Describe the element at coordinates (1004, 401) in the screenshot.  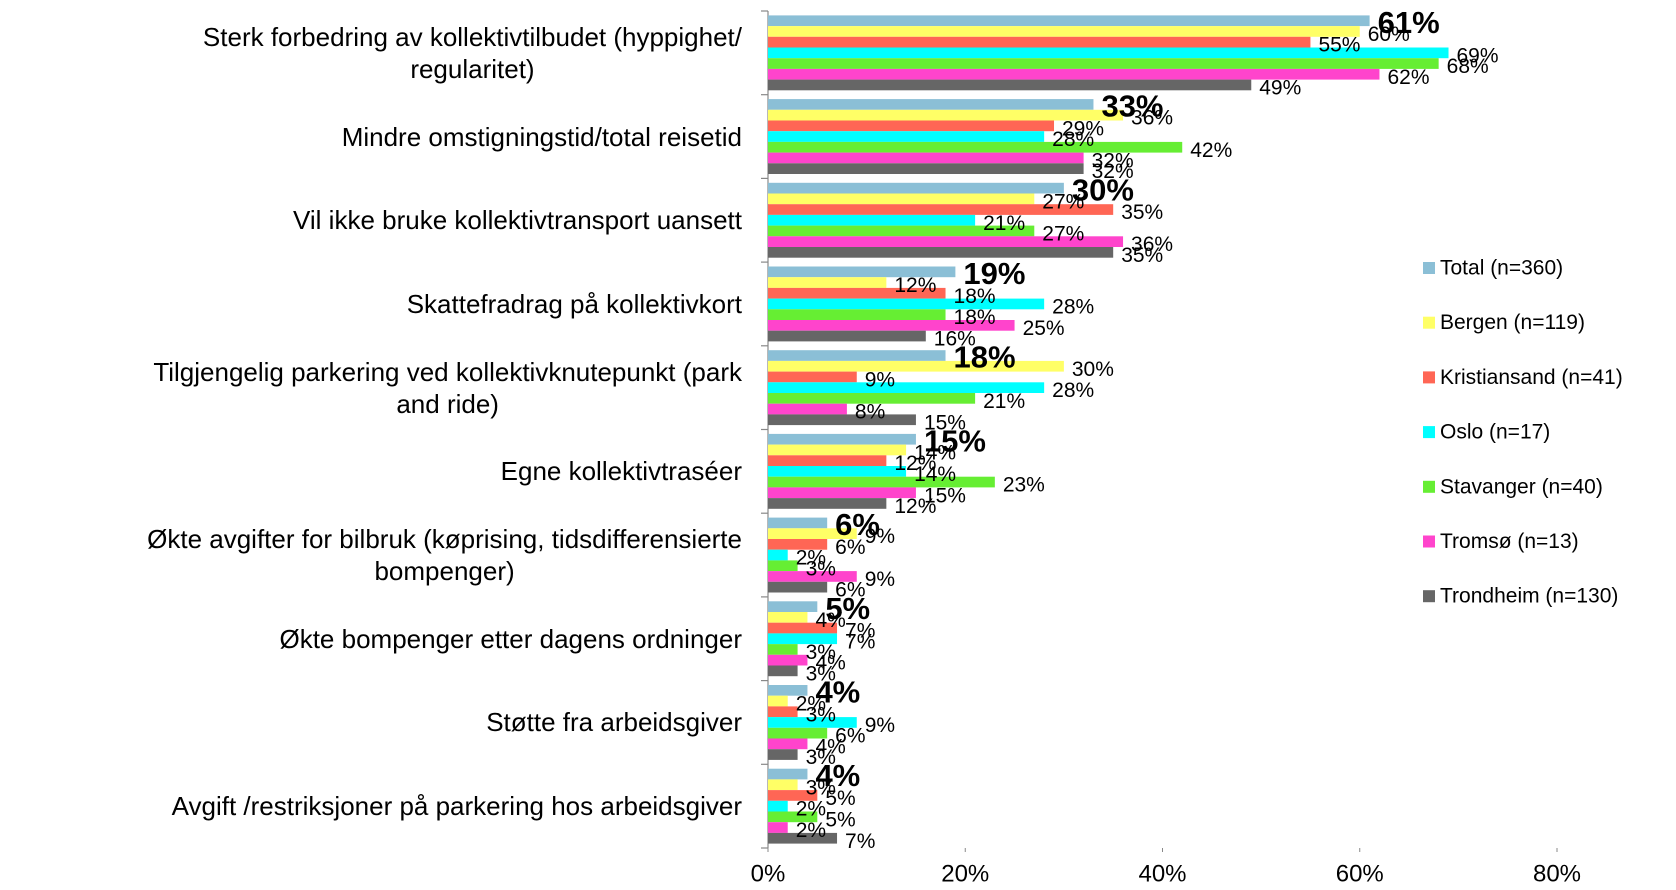
I see `value-label: 21%` at that location.